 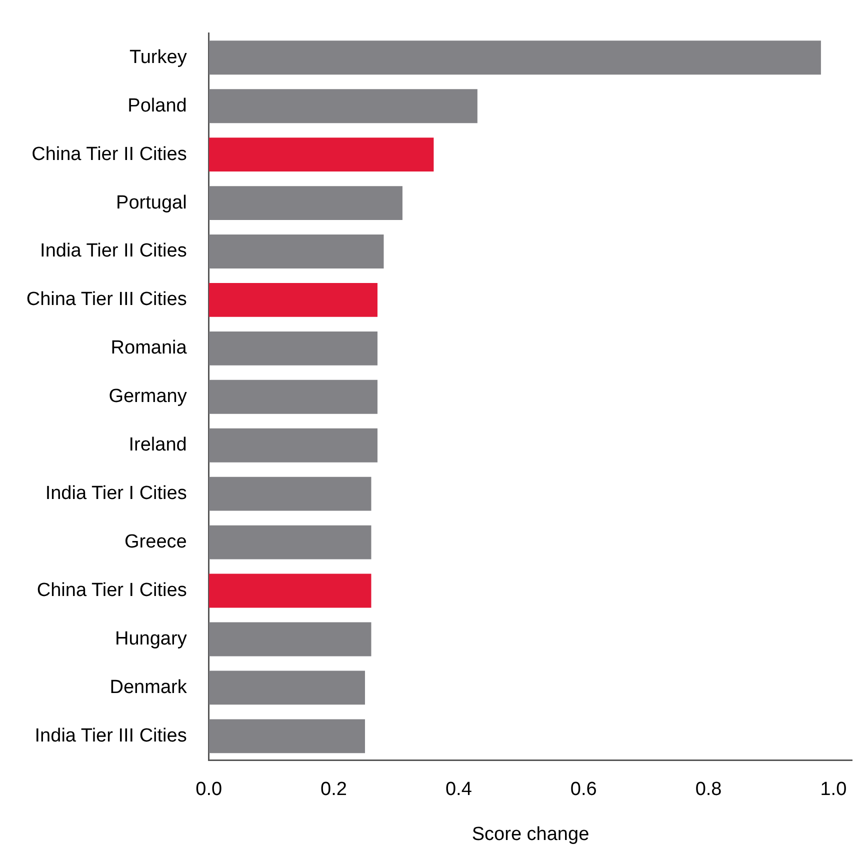 I want to click on y-tick-label: China Tier III Cities, so click(x=106, y=299).